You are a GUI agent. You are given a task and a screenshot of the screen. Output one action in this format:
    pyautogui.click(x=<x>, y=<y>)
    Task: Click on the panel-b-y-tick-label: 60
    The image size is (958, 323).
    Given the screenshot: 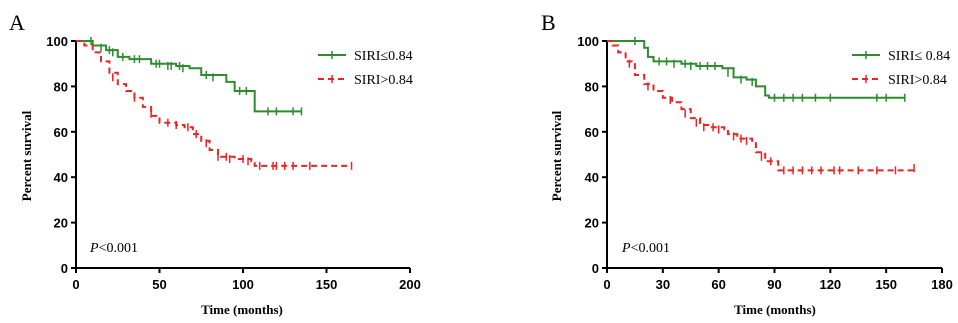 What is the action you would take?
    pyautogui.click(x=592, y=132)
    